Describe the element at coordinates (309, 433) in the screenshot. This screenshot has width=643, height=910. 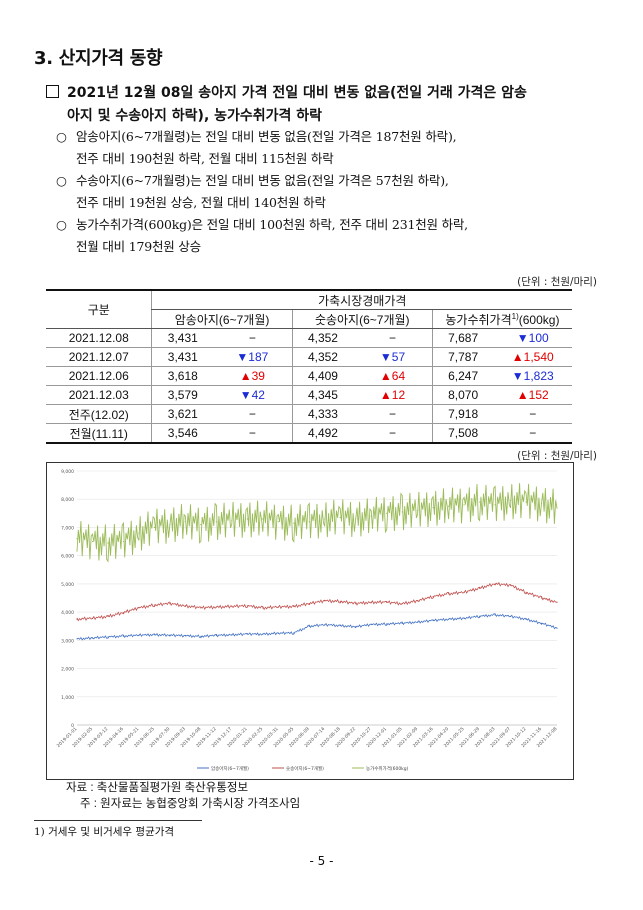
I see `table-row: 전월(11.11) 3,546−4,492−7,508−` at that location.